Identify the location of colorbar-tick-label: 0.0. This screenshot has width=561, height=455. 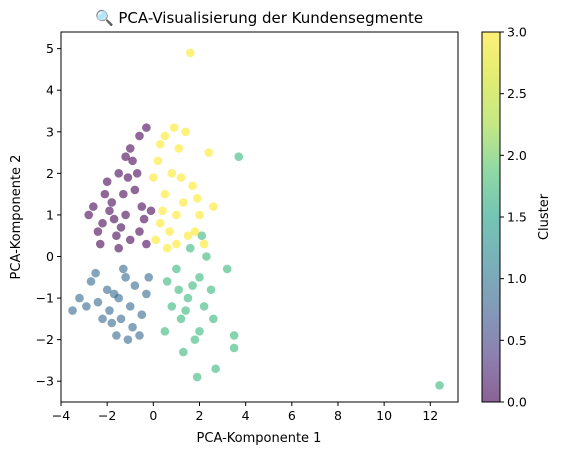
(517, 402).